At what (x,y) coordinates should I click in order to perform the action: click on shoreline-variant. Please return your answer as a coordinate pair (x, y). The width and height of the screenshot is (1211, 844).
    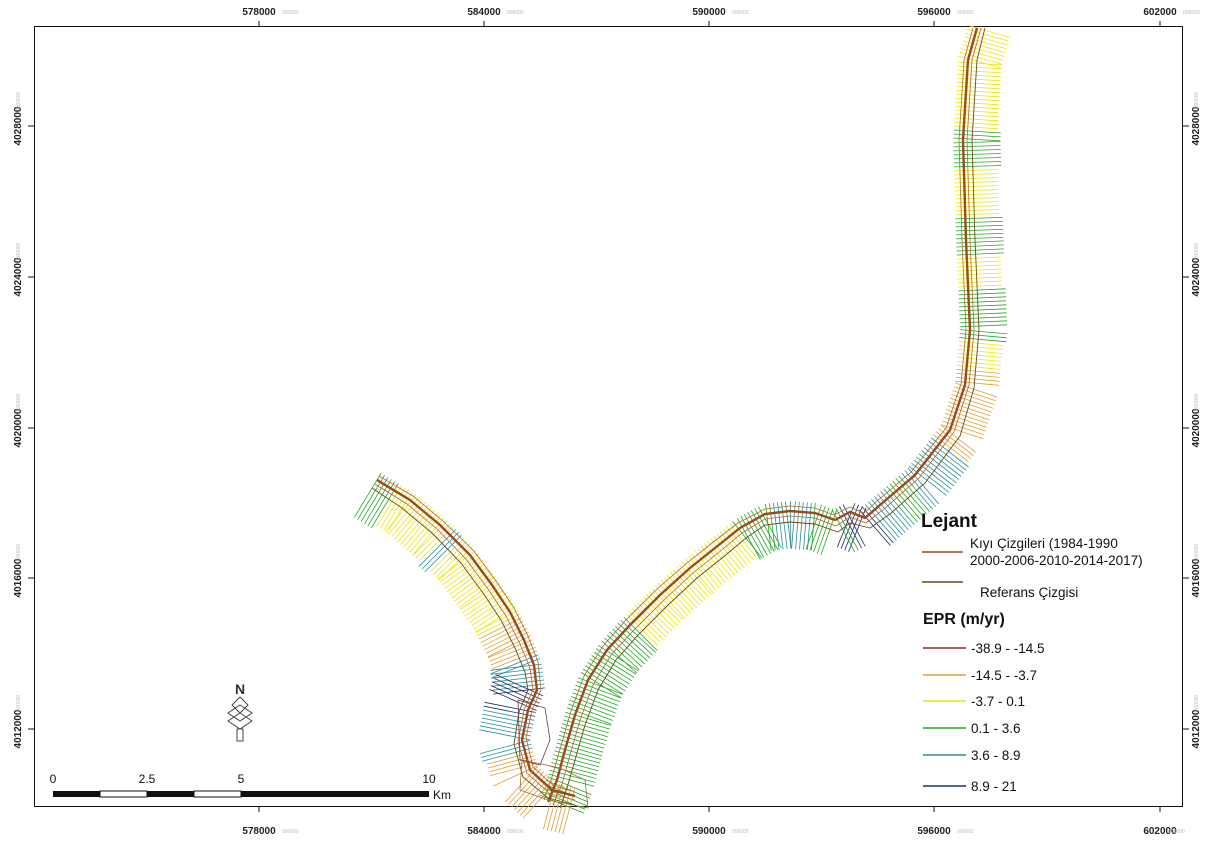
    Looking at the image, I should click on (475, 642).